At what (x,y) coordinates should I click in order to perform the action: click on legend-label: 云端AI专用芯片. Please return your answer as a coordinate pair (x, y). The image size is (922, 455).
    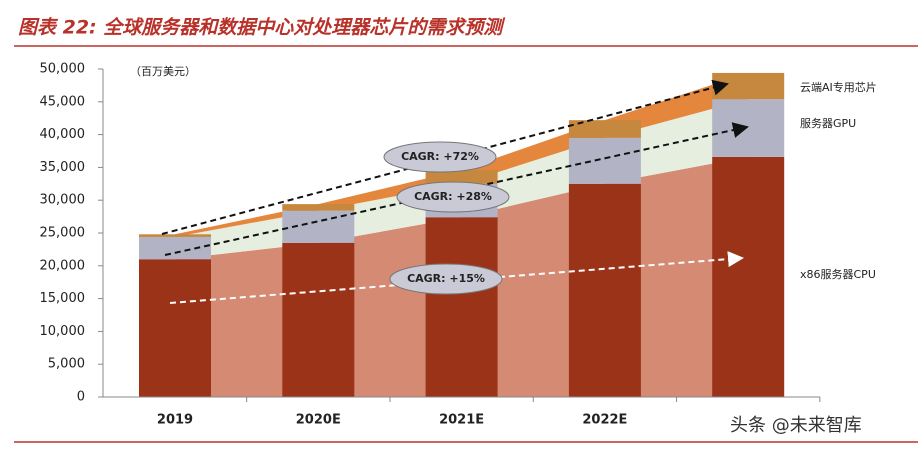
    Looking at the image, I should click on (838, 87).